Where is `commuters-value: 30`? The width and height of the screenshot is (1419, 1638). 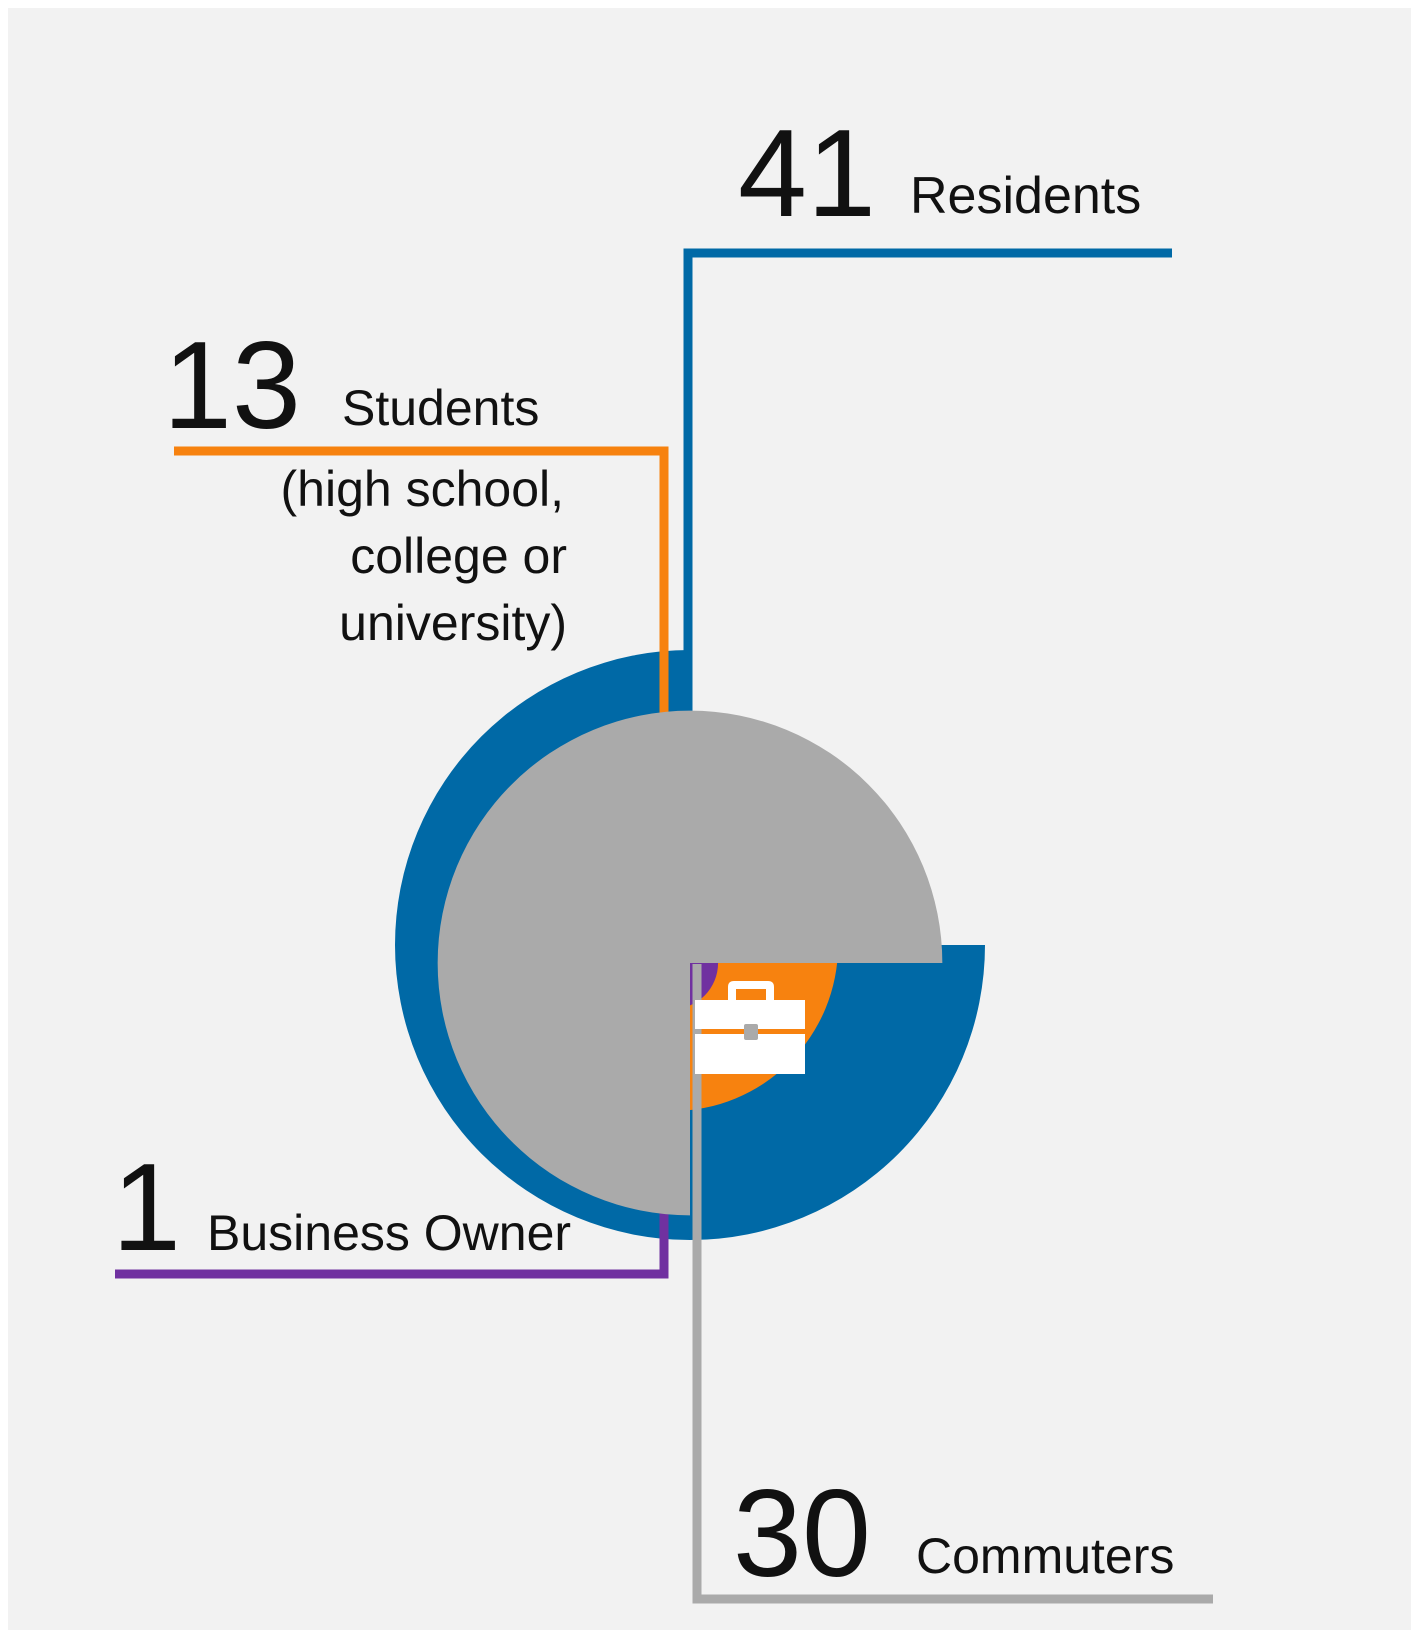 commuters-value: 30 is located at coordinates (802, 1534).